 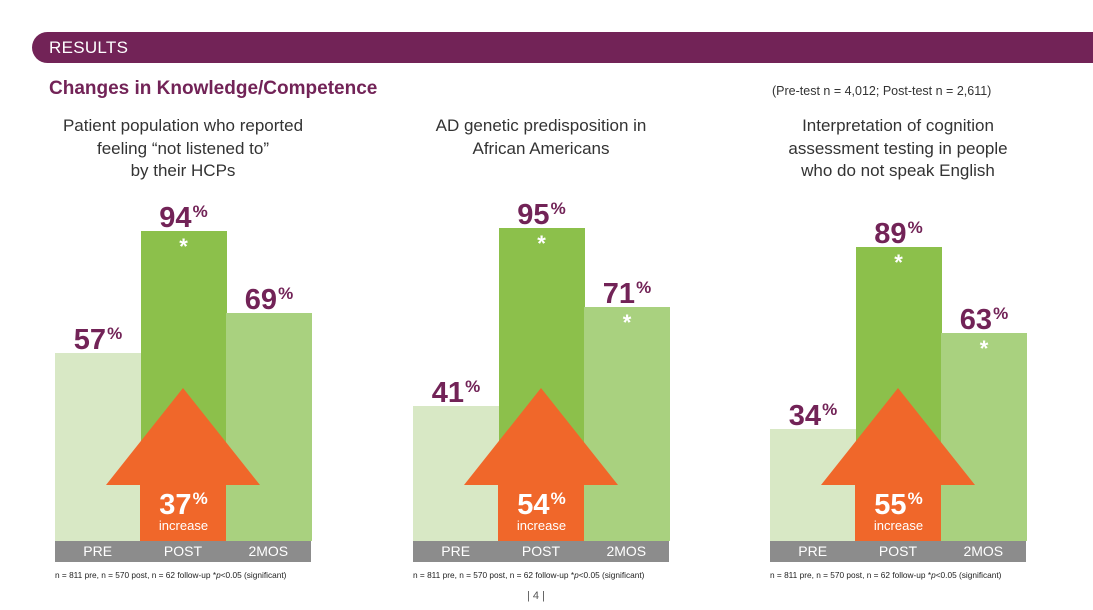 I want to click on data-label: 69%, so click(x=269, y=297).